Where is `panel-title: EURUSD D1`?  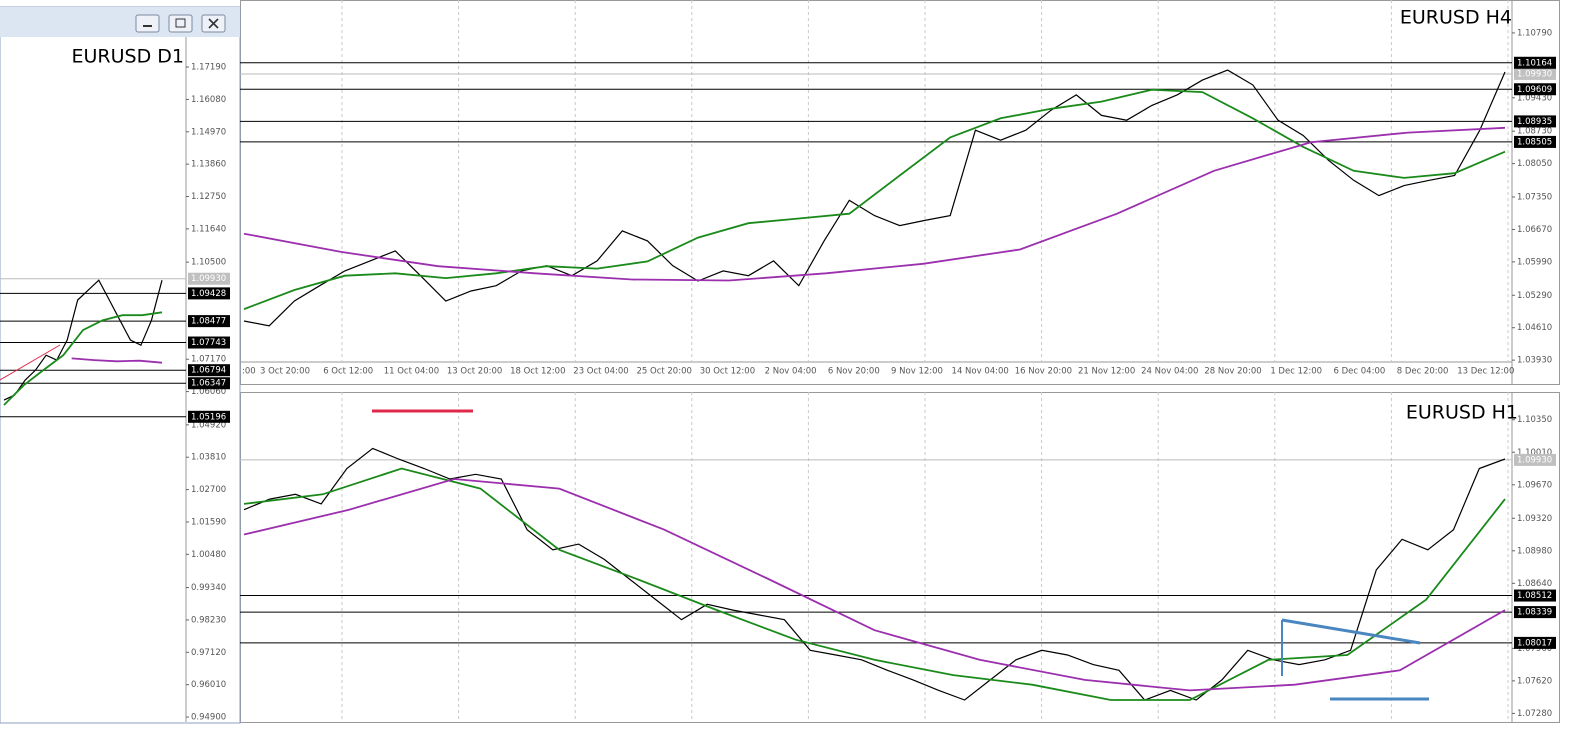
panel-title: EURUSD D1 is located at coordinates (128, 57).